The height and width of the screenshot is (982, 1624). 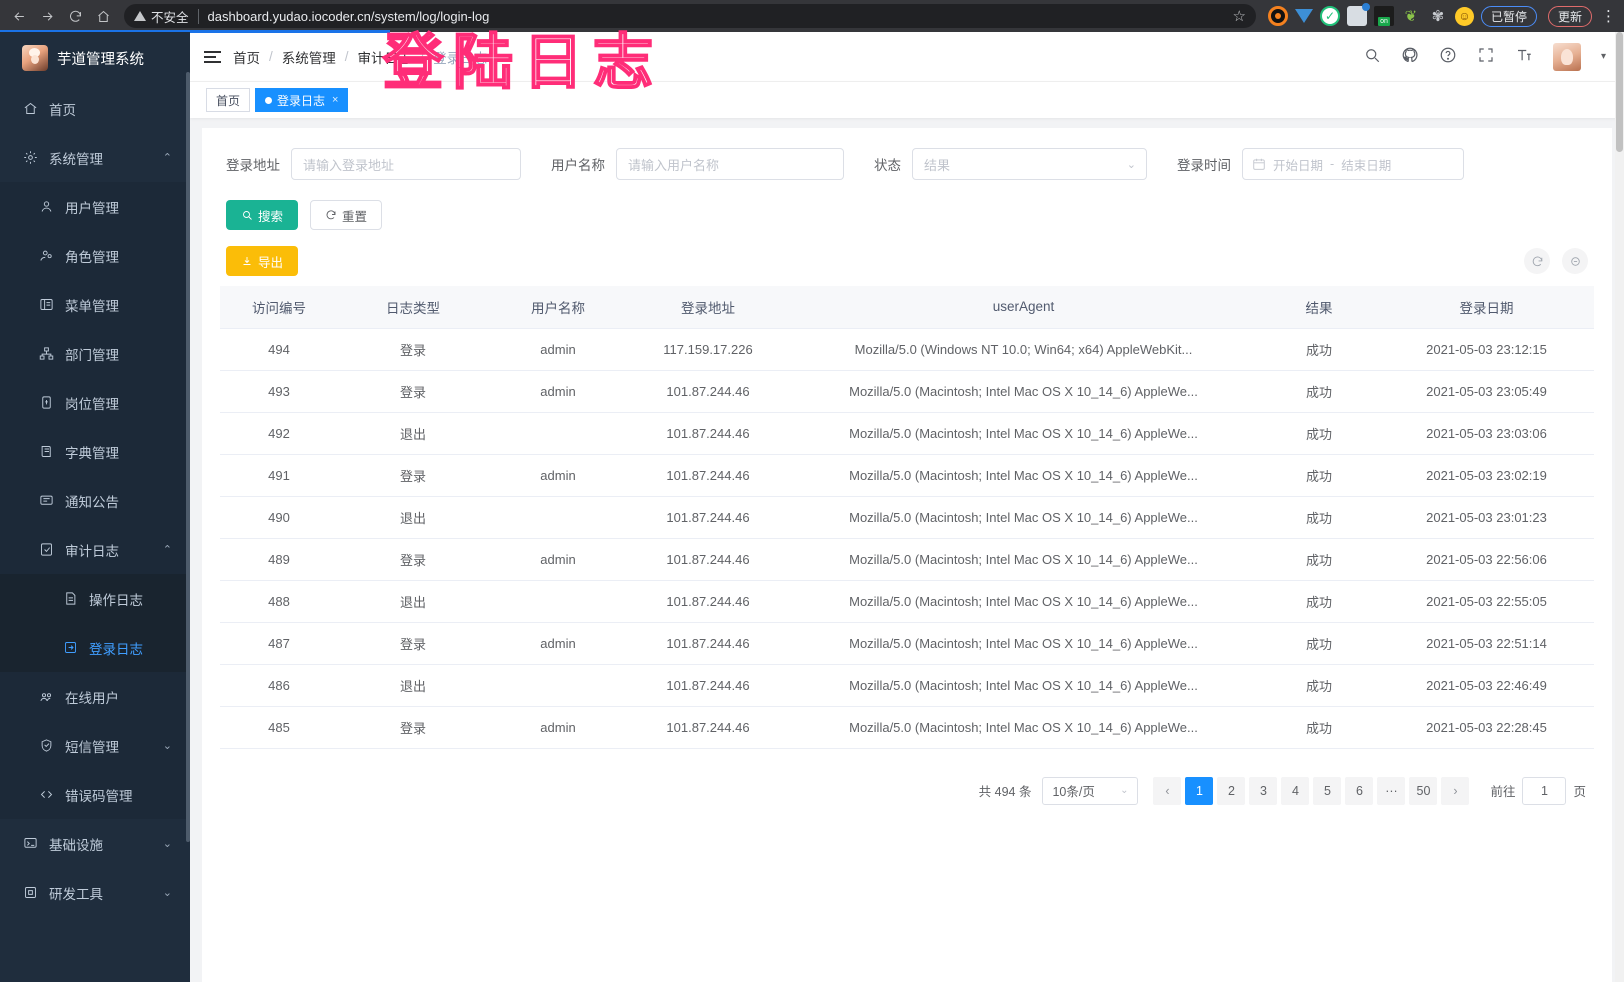 I want to click on export-button: 导出, so click(x=262, y=261).